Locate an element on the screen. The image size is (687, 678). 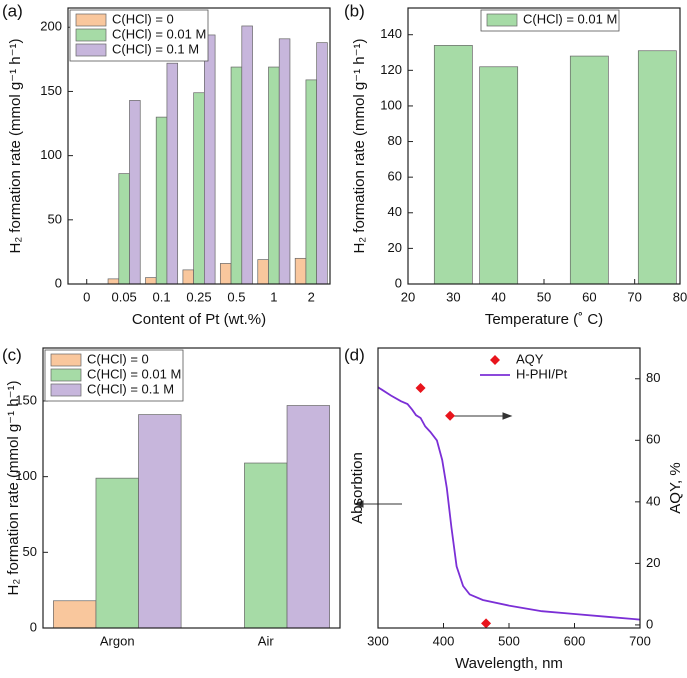
y-tick-label: 80 is located at coordinates (395, 140).